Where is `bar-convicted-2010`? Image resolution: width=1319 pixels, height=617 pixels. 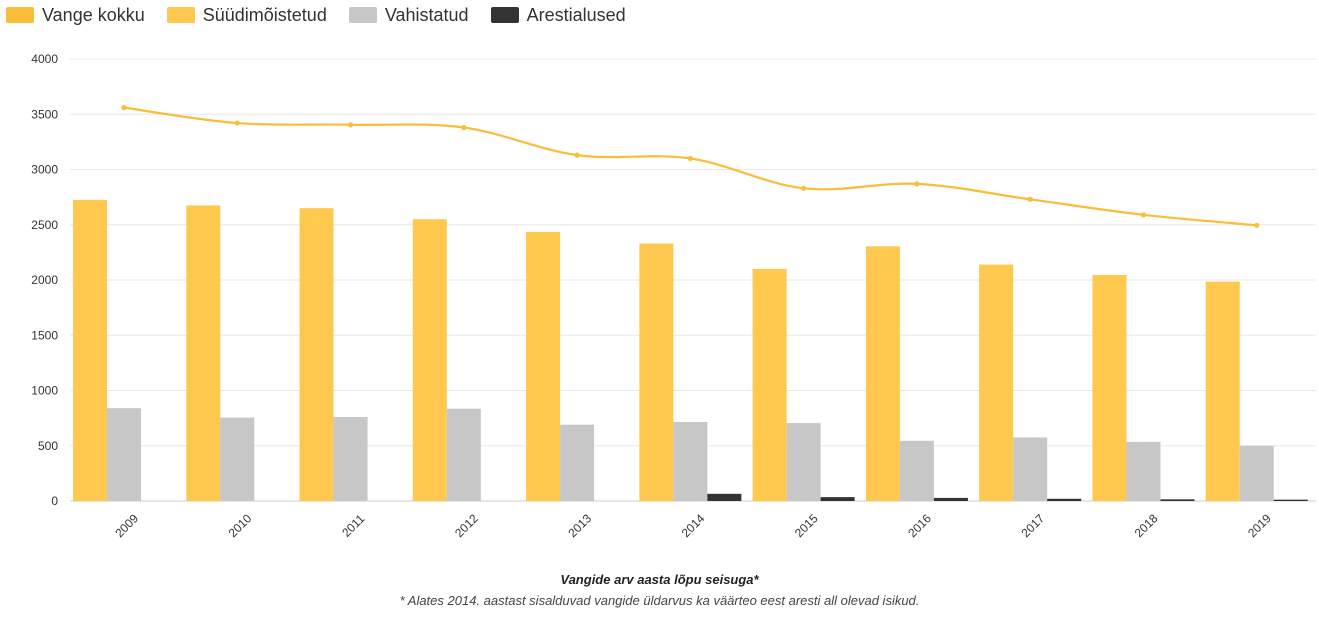
bar-convicted-2010 is located at coordinates (203, 353).